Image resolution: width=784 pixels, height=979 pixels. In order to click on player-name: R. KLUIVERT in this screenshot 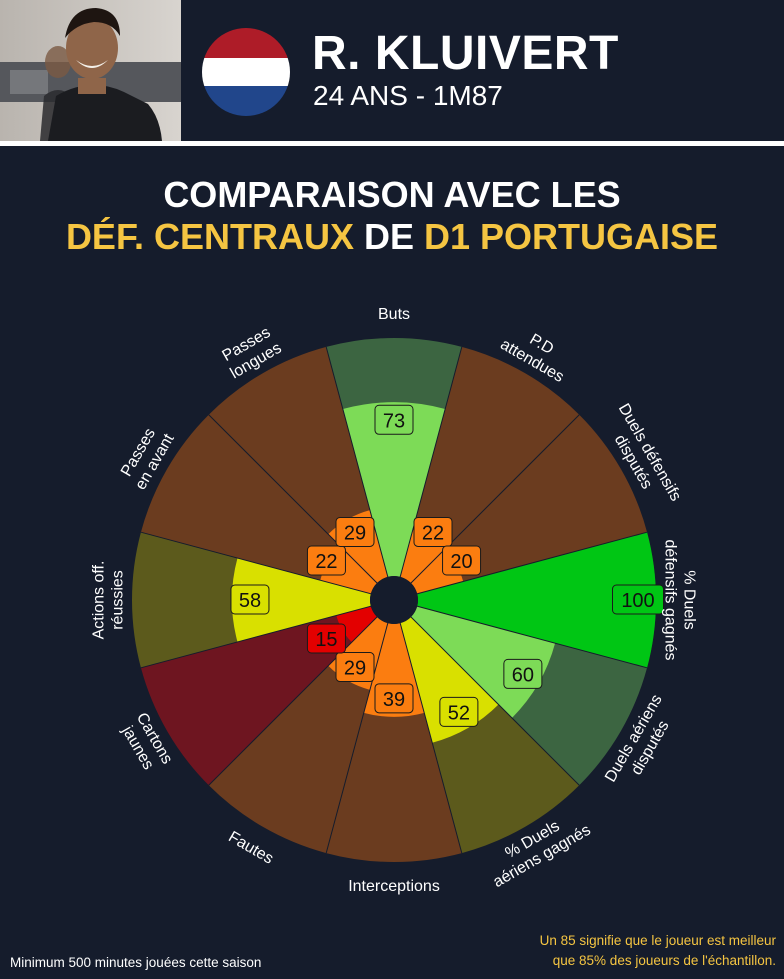, I will do `click(465, 53)`.